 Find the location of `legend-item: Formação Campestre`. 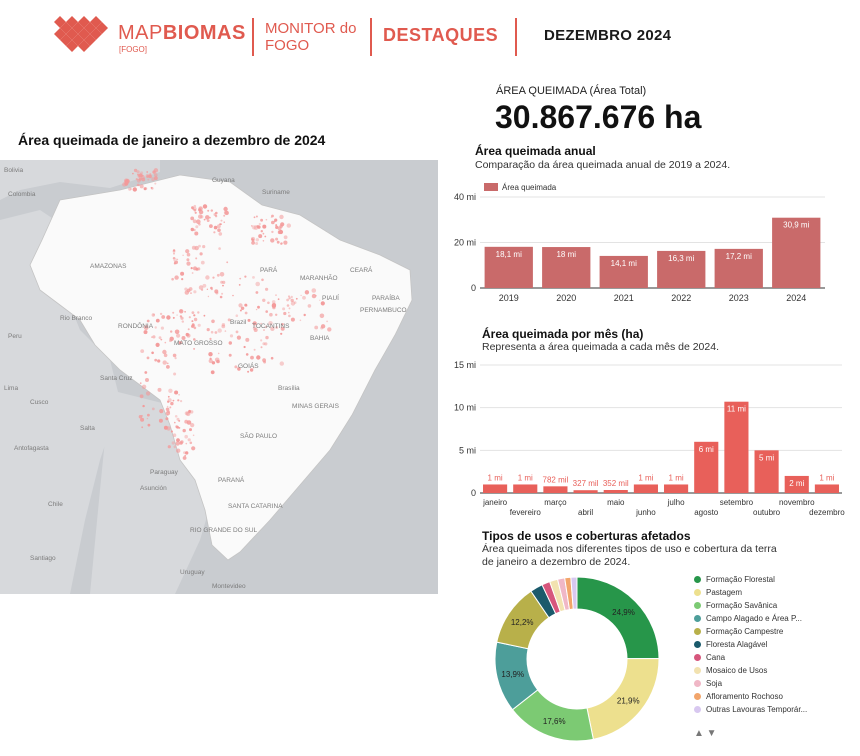

legend-item: Formação Campestre is located at coordinates (738, 633).